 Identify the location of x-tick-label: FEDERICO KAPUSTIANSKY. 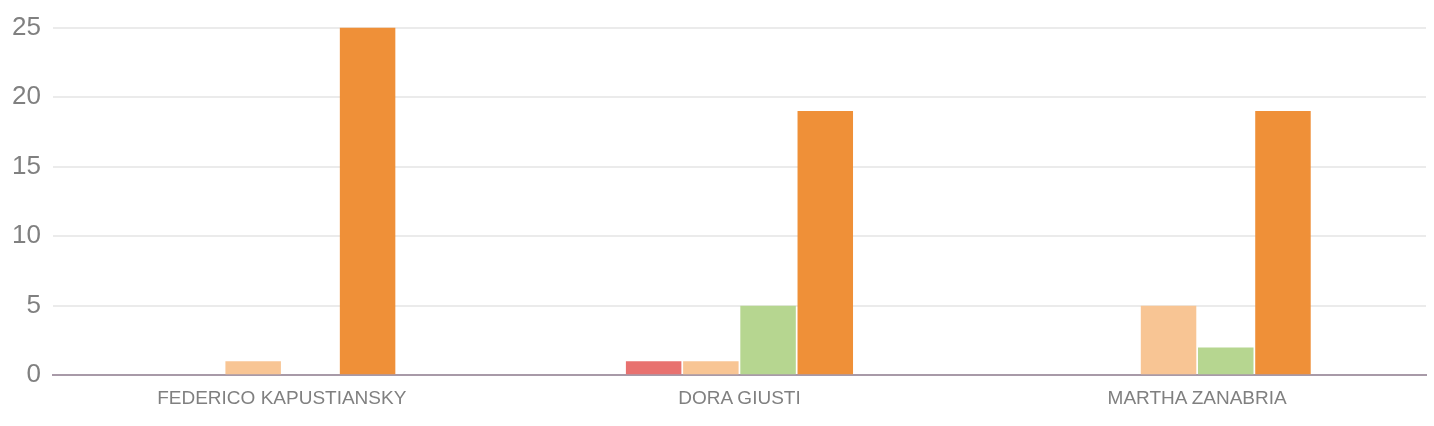
(282, 397).